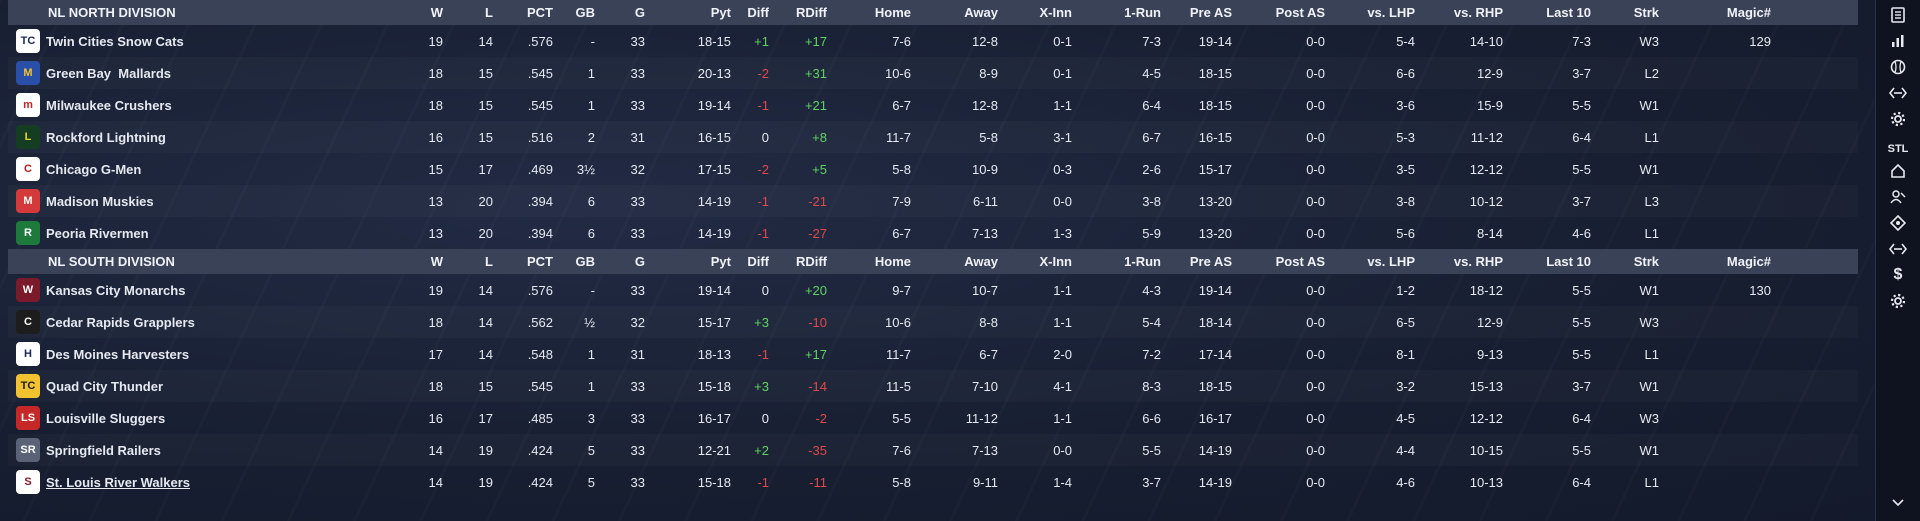  What do you see at coordinates (1898, 249) in the screenshot?
I see `trade-icon` at bounding box center [1898, 249].